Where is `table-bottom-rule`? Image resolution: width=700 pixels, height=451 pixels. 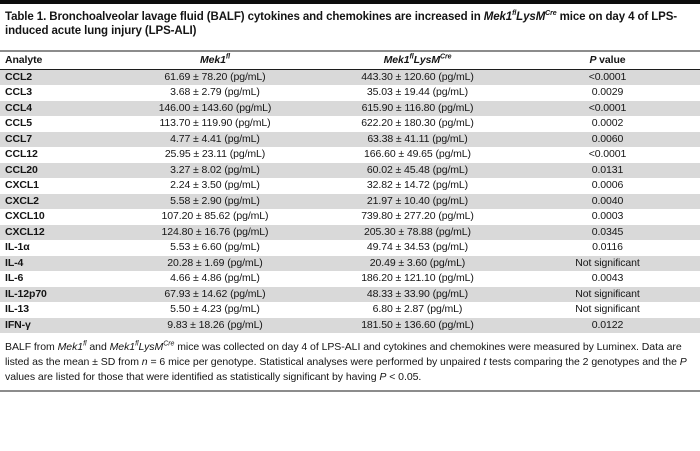
table-bottom-rule is located at coordinates (350, 391).